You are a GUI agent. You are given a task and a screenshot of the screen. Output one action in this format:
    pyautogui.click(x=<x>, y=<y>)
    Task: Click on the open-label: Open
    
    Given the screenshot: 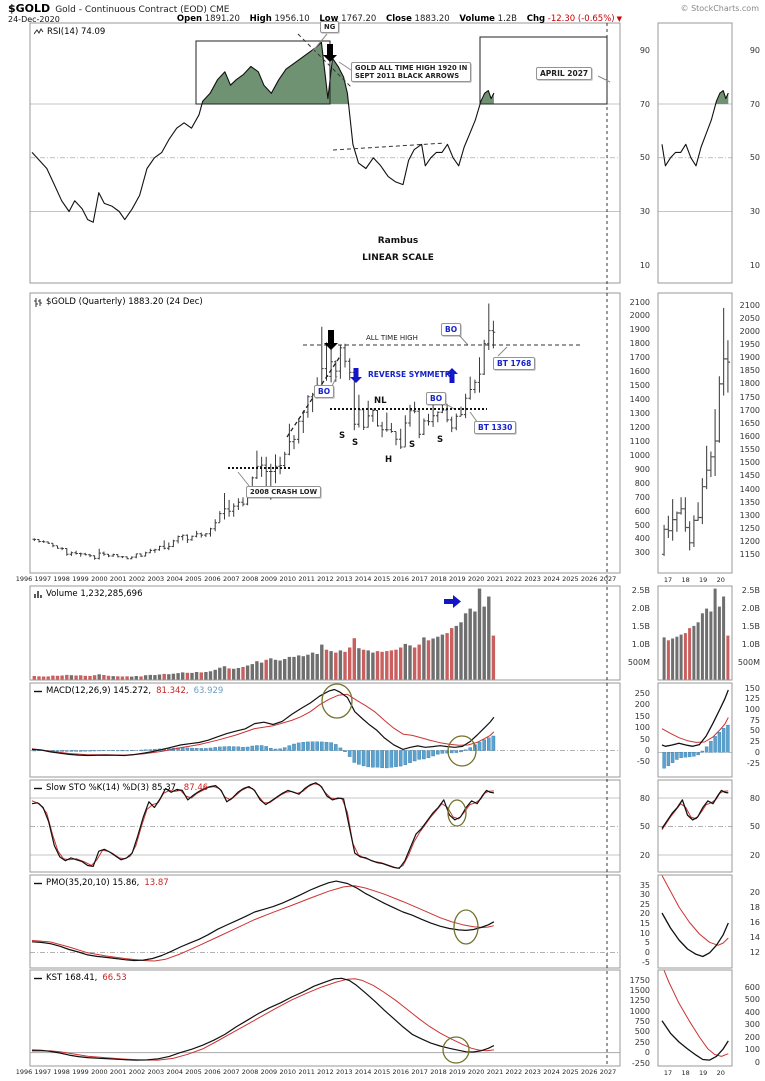 What is the action you would take?
    pyautogui.click(x=189, y=19)
    